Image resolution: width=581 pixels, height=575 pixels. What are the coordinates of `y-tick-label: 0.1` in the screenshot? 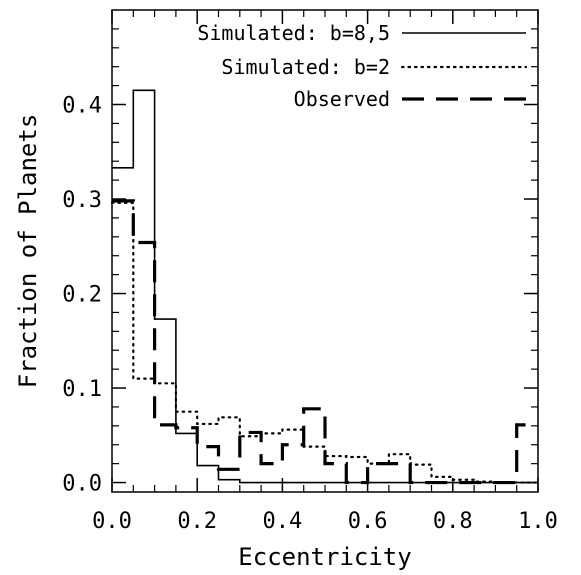 It's located at (82, 389).